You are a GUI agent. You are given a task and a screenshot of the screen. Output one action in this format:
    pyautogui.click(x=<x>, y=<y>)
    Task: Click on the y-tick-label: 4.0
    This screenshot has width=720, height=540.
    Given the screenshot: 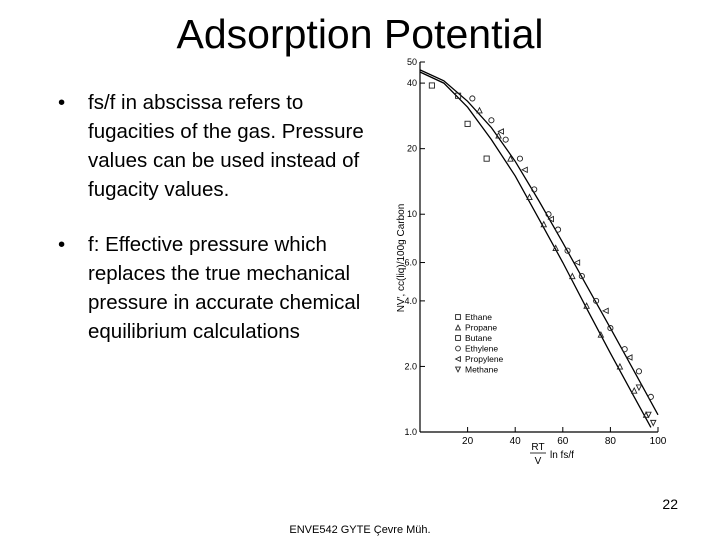 What is the action you would take?
    pyautogui.click(x=410, y=301)
    